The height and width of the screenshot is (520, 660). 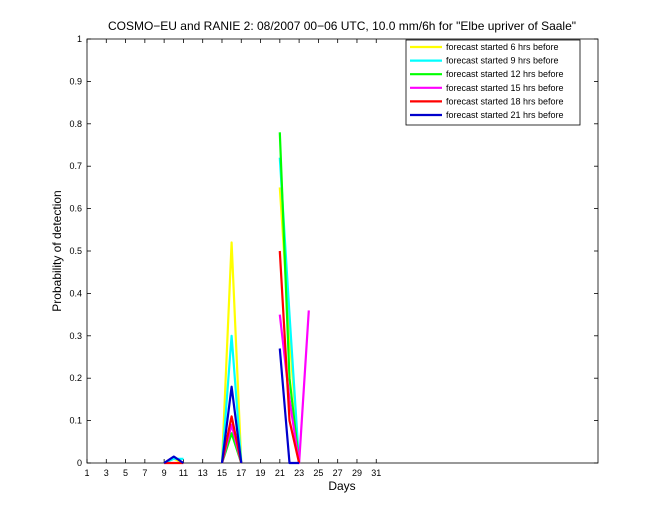 What do you see at coordinates (505, 74) in the screenshot?
I see `legend-label-3: forecast started 12 hrs before` at bounding box center [505, 74].